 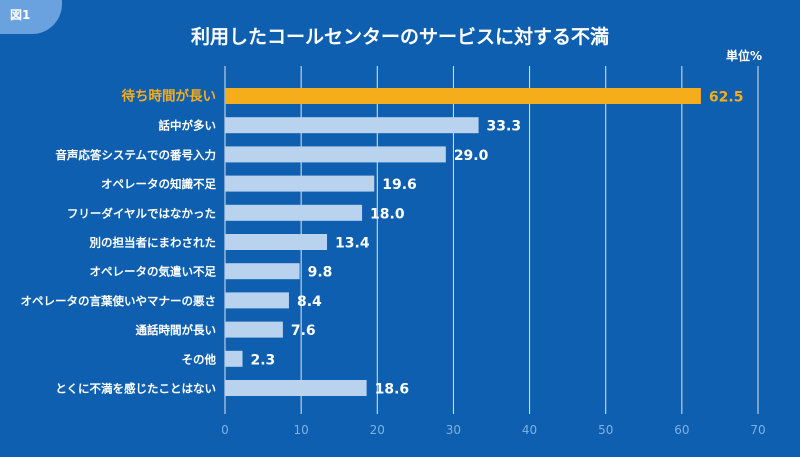 What do you see at coordinates (471, 156) in the screenshot?
I see `value-label: 29.0` at bounding box center [471, 156].